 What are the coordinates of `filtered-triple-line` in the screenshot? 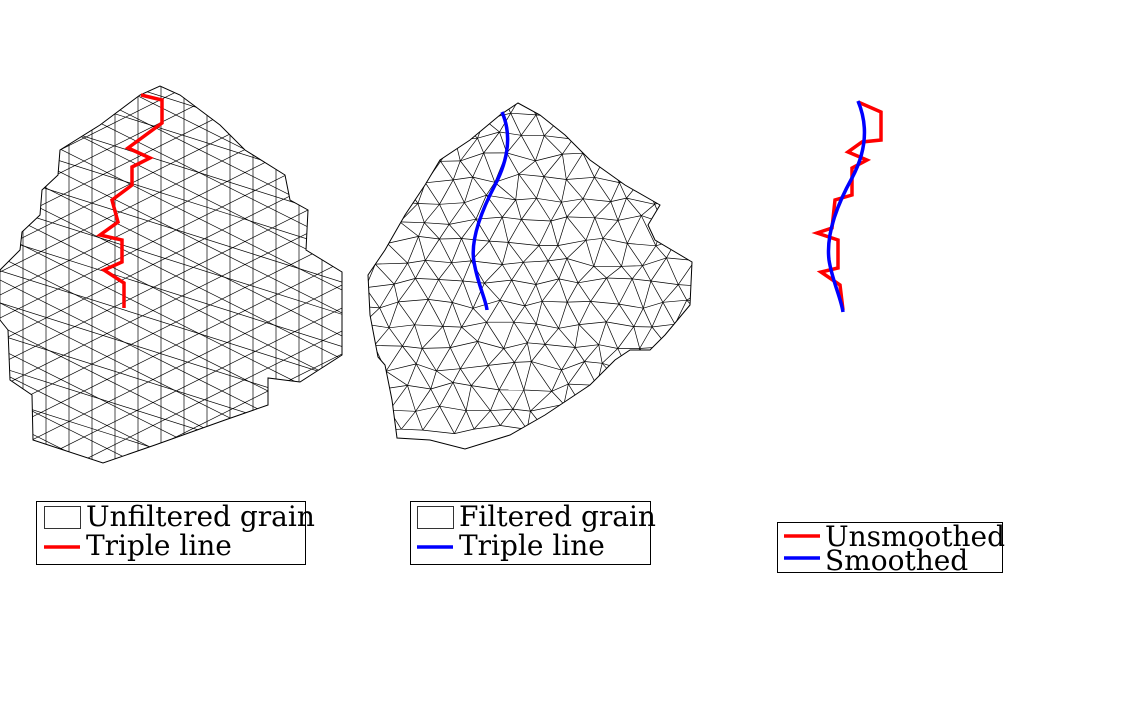 It's located at (490, 211).